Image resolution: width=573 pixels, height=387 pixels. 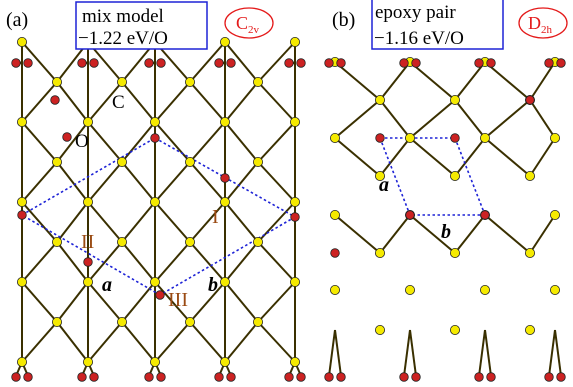 What do you see at coordinates (254, 30) in the screenshot?
I see `symmetry-subscript: 2v` at bounding box center [254, 30].